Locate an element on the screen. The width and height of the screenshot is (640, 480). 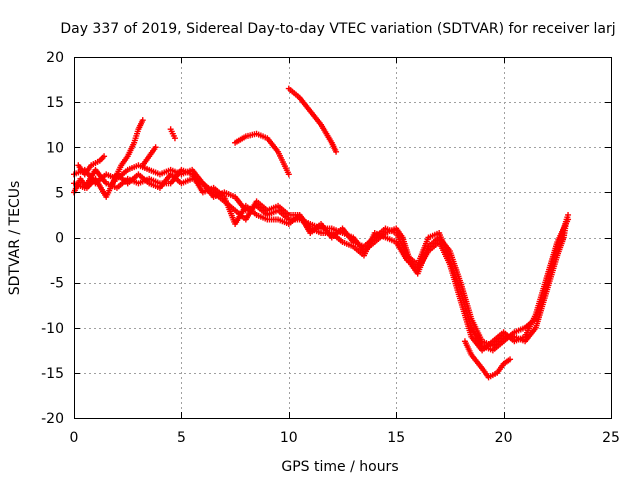
x-tick-label: 15 is located at coordinates (396, 438).